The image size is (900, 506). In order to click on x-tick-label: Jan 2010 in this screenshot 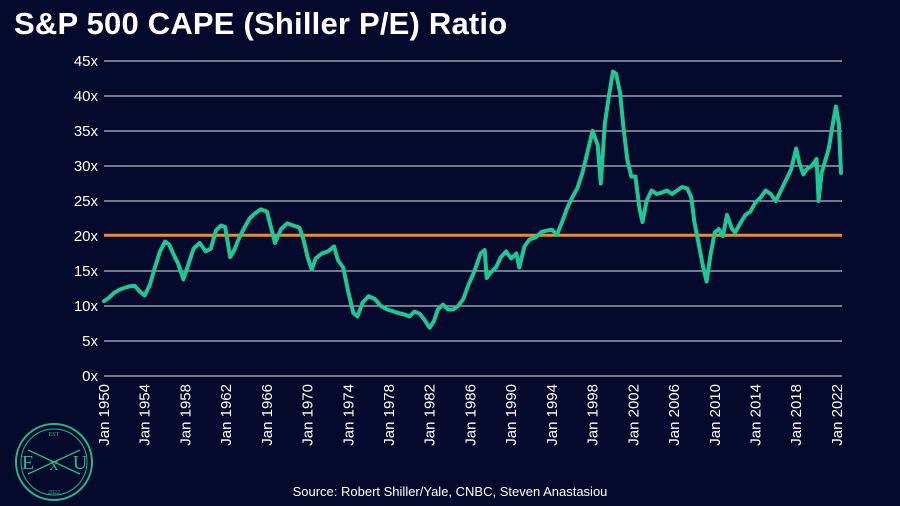, I will do `click(715, 415)`.